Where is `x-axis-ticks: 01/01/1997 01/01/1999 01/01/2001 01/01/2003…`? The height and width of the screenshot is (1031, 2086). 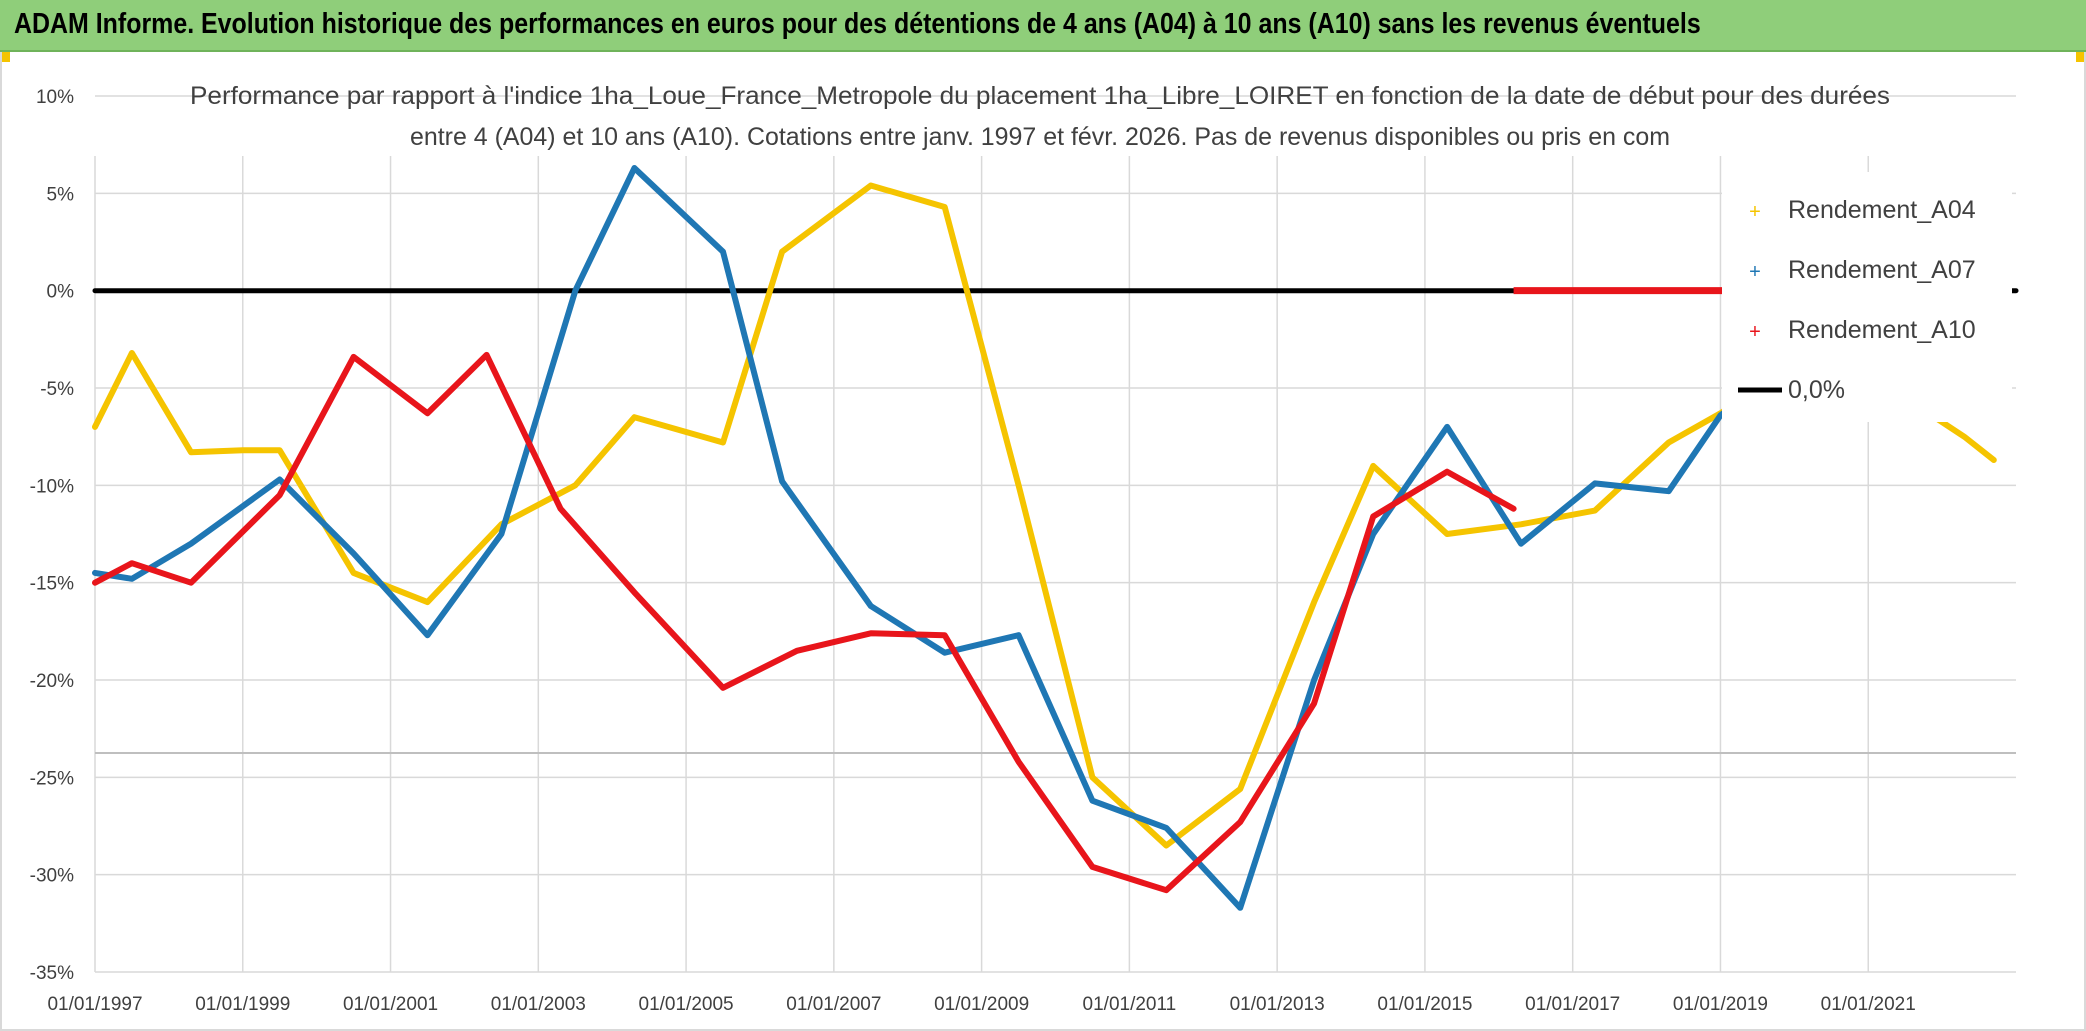 x-axis-ticks: 01/01/1997 01/01/1999 01/01/2001 01/01/2003… is located at coordinates (981, 1004).